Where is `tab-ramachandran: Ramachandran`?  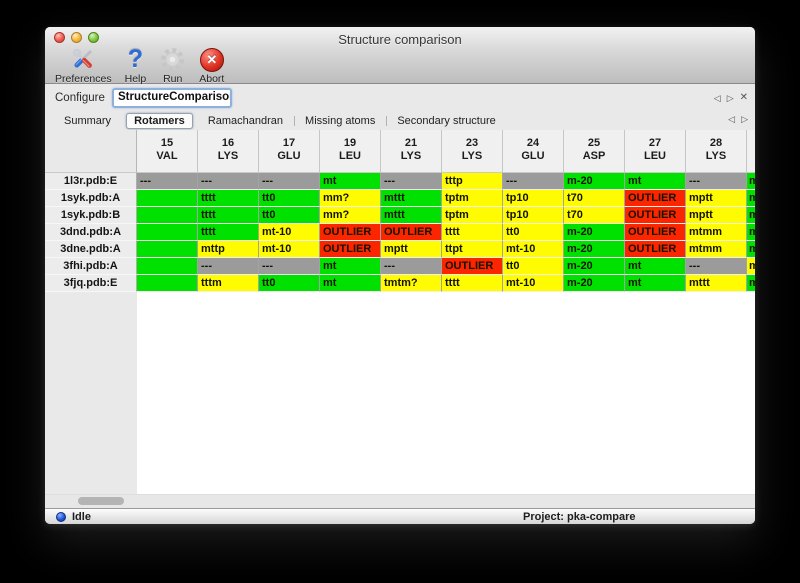
tab-ramachandran: Ramachandran is located at coordinates (245, 120).